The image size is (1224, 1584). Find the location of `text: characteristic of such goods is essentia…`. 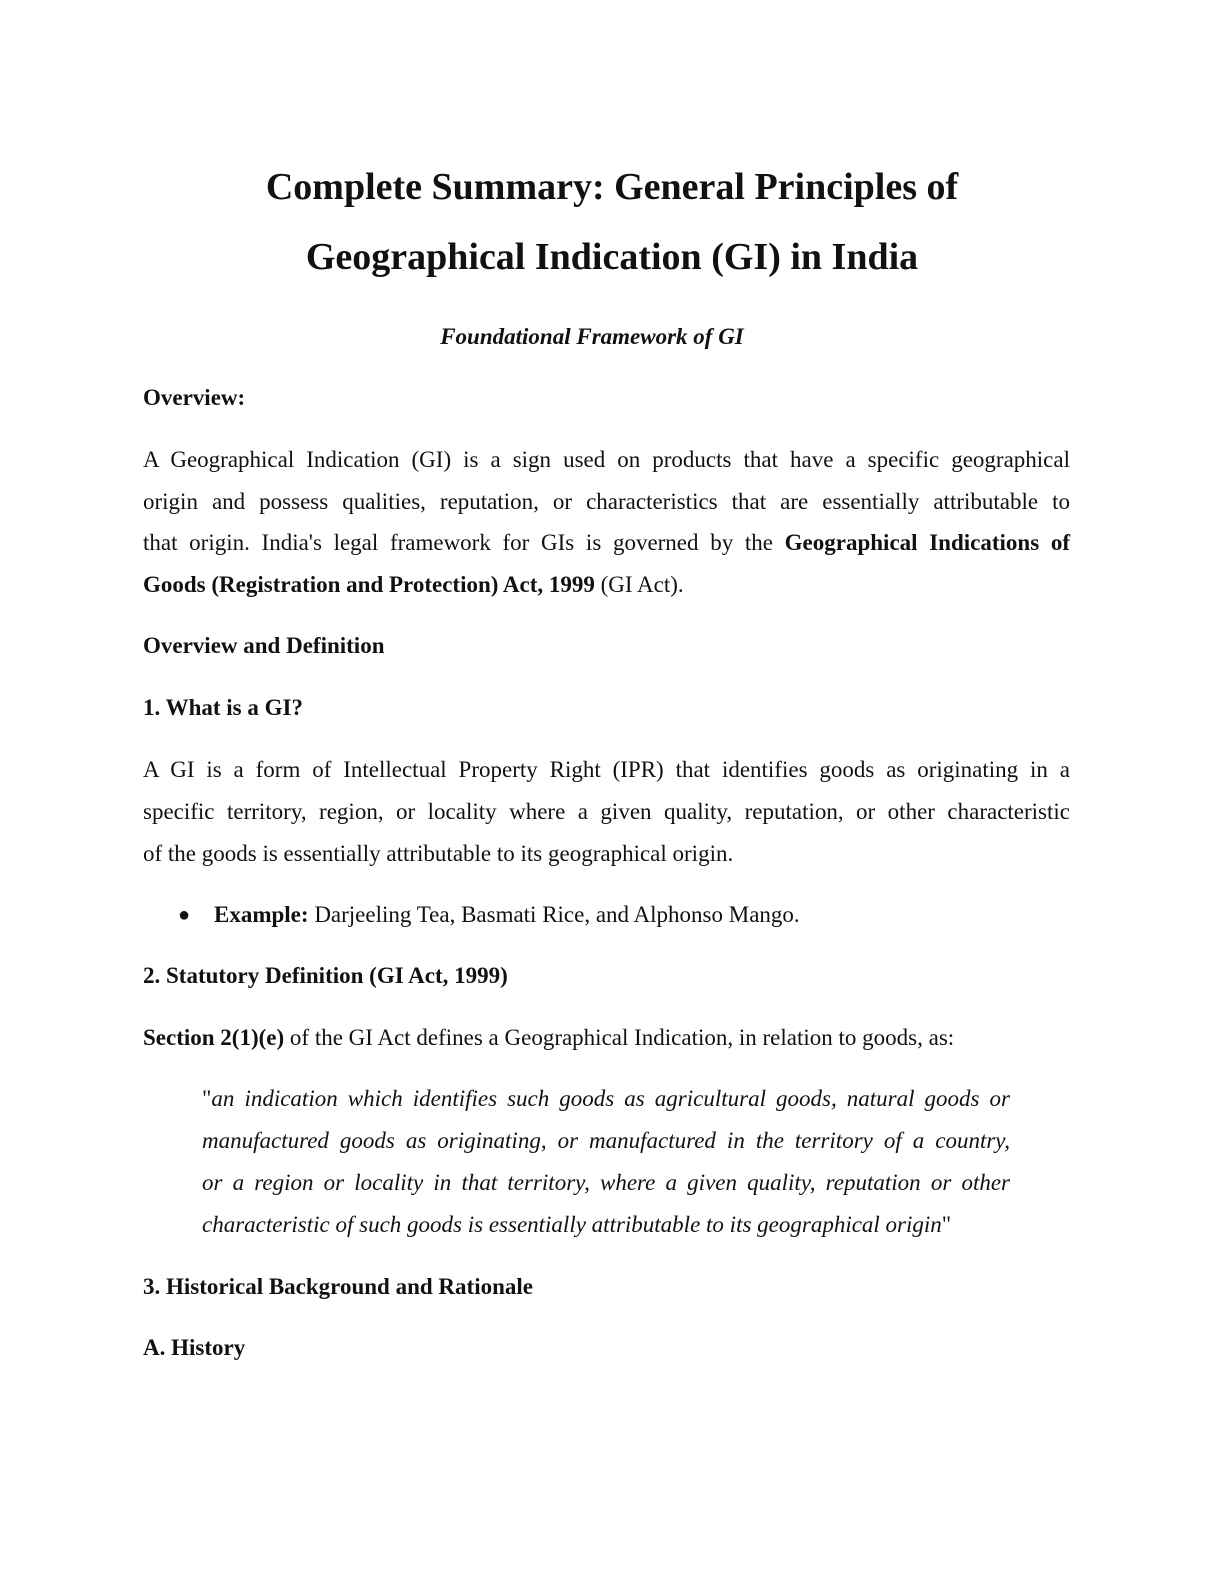

text: characteristic of such goods is essentia… is located at coordinates (572, 1224).